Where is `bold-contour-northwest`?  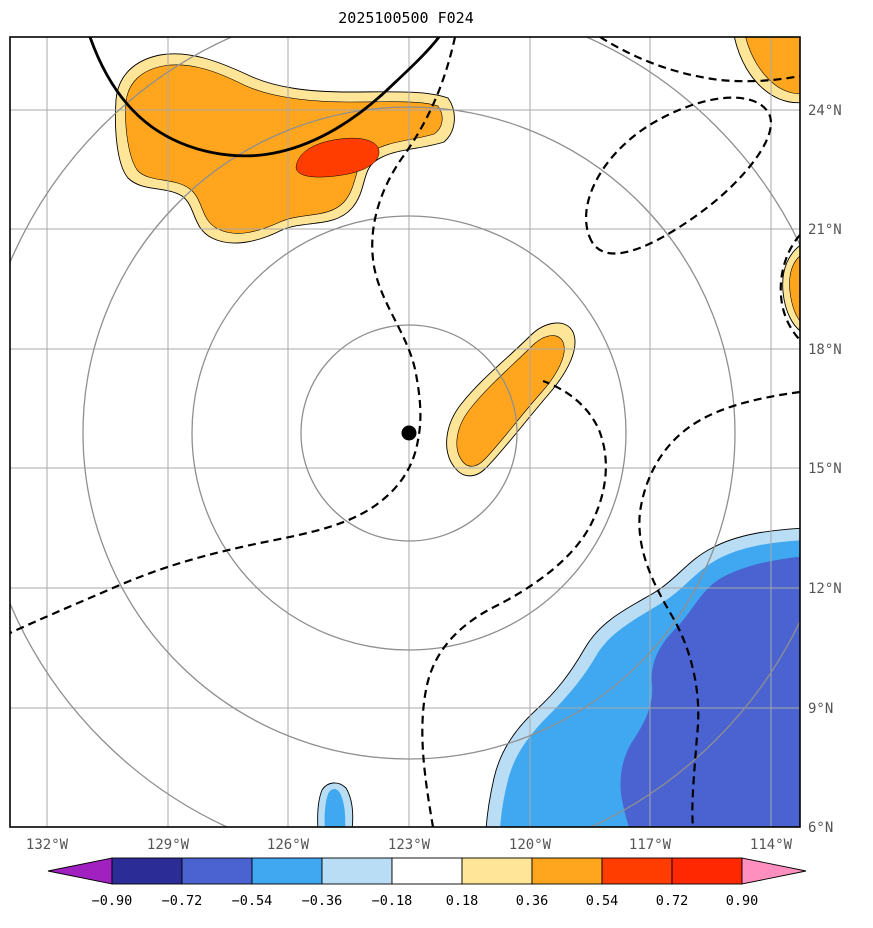
bold-contour-northwest is located at coordinates (264, 97).